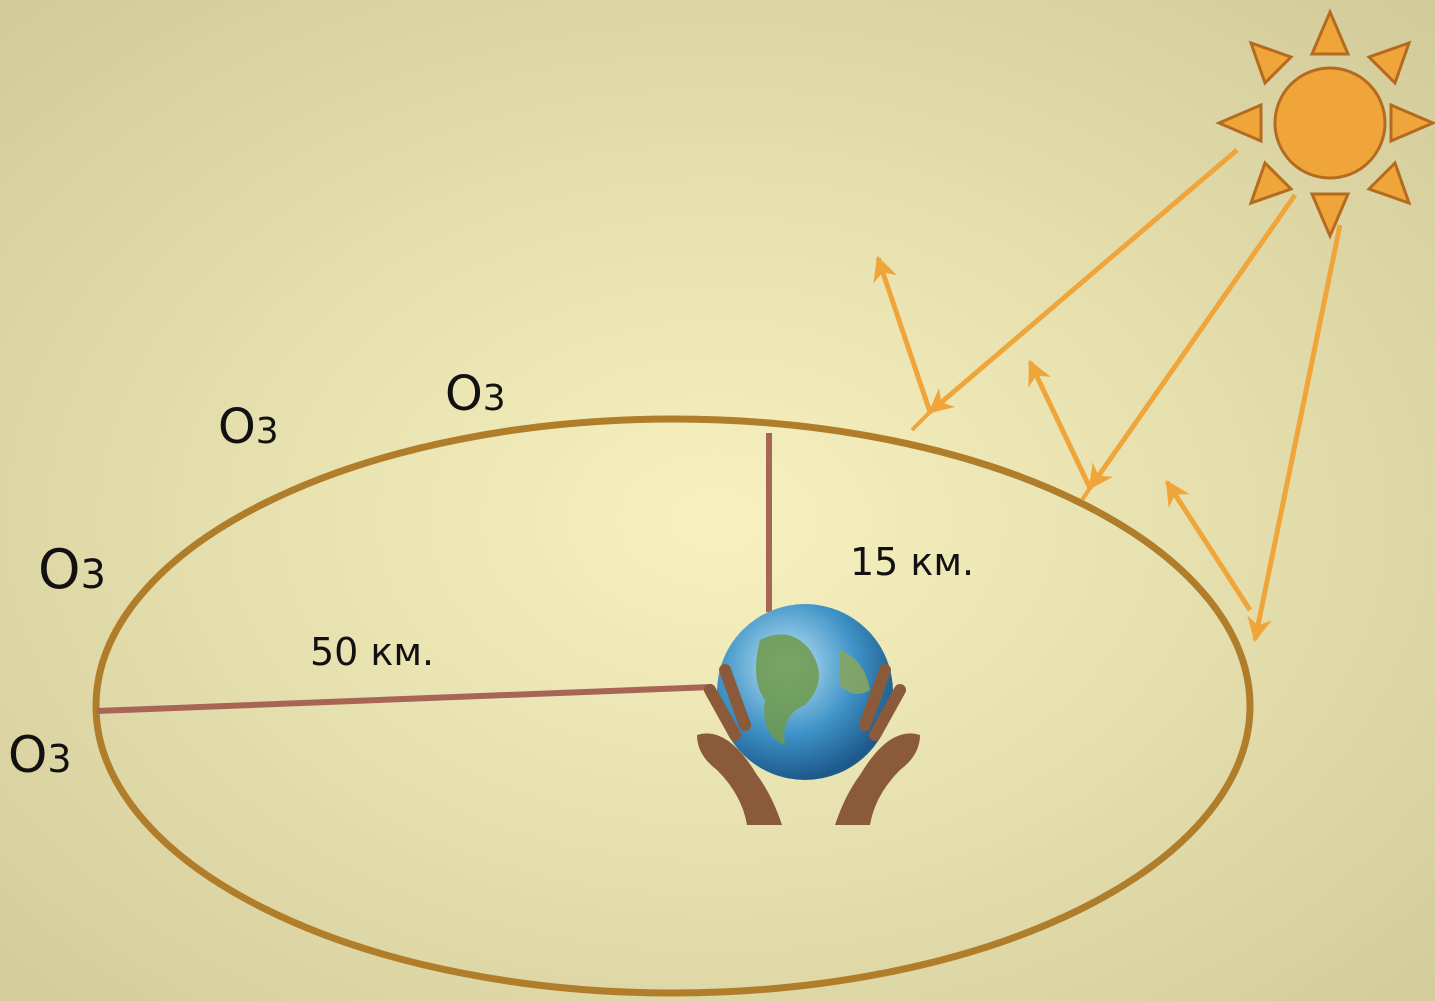  Describe the element at coordinates (912, 562) in the screenshot. I see `distance-label: 15 км.` at that location.